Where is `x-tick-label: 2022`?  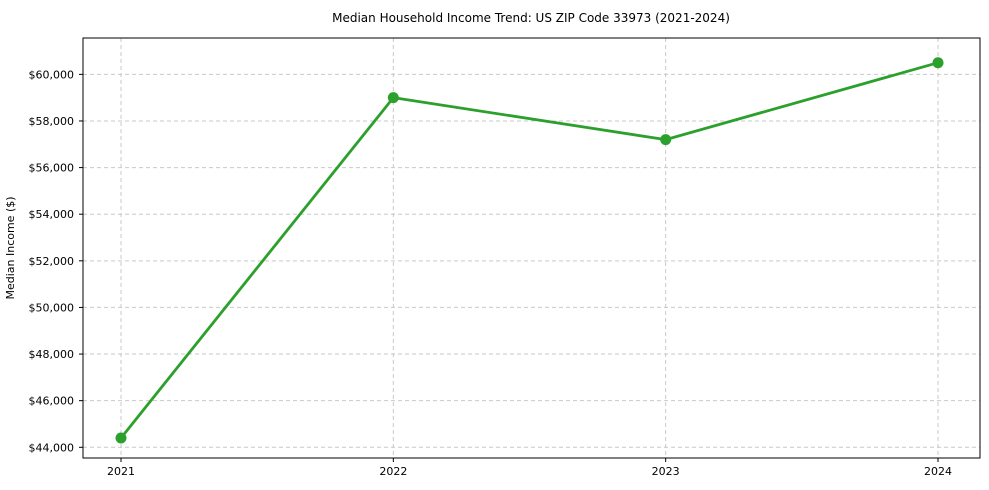 x-tick-label: 2022 is located at coordinates (393, 471).